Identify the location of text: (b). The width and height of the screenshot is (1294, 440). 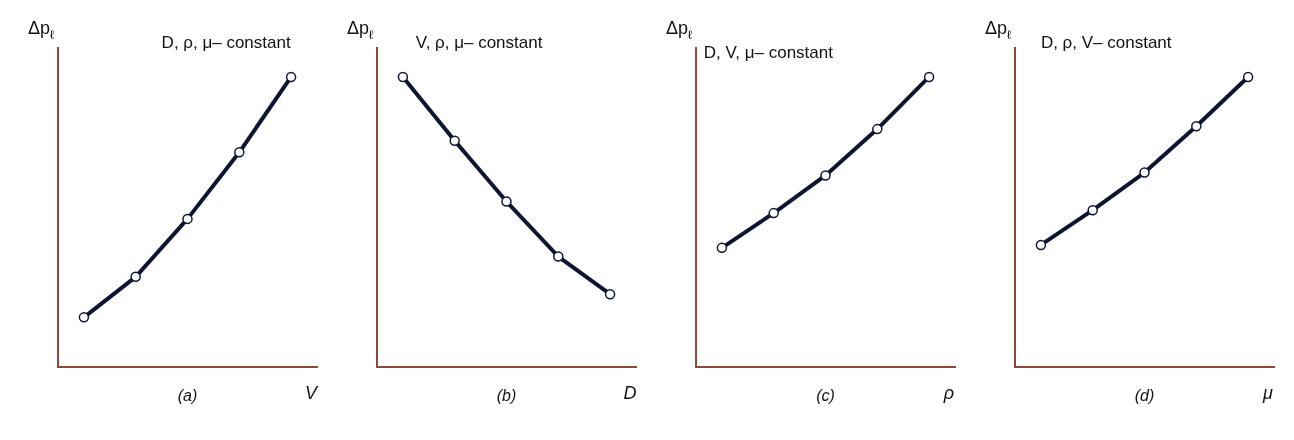
(506, 395).